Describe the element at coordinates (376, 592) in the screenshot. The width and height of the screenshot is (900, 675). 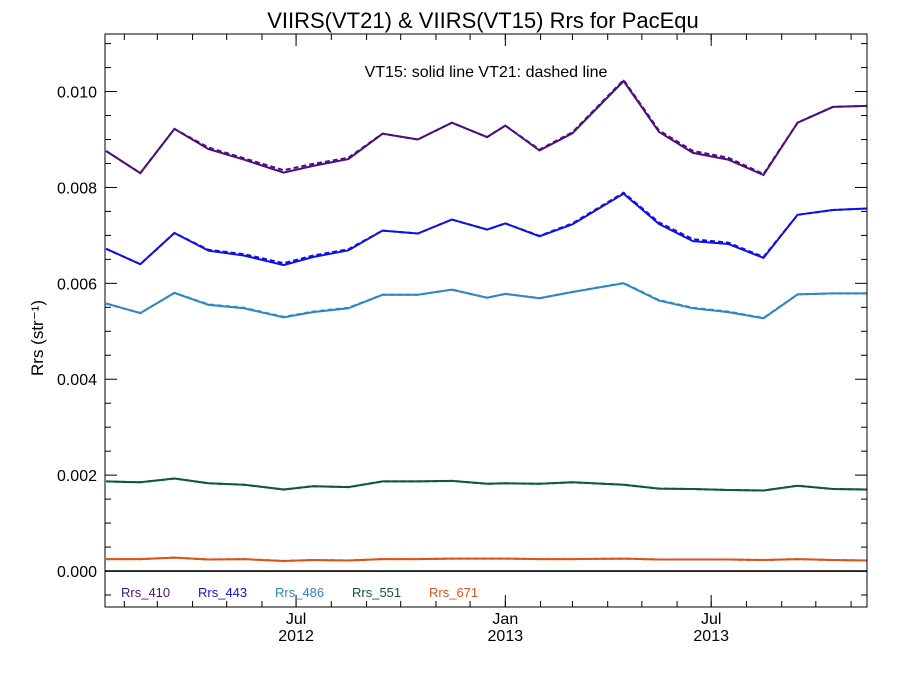
I see `legend-entry-rrs-551: Rrs_551` at that location.